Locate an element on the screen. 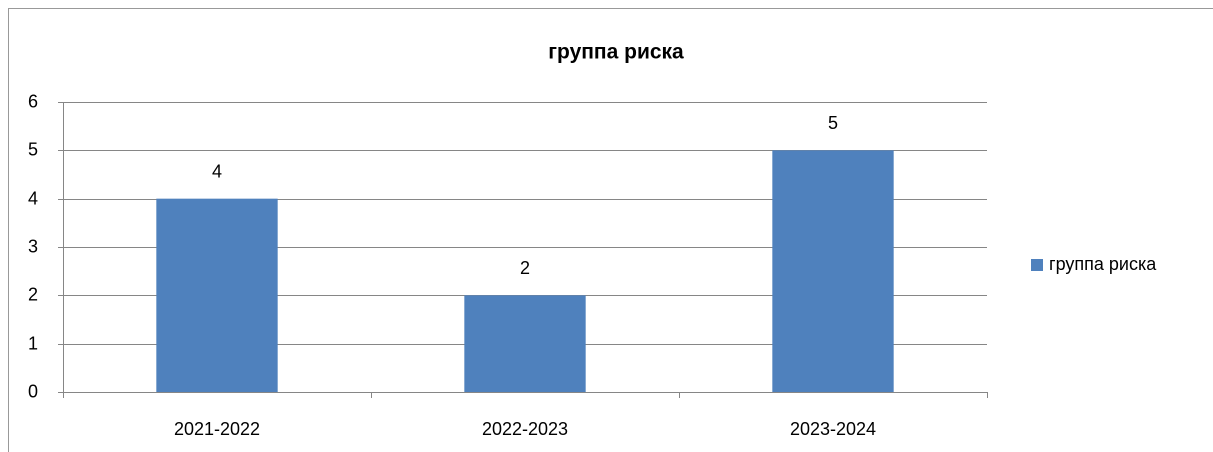 The image size is (1213, 452). y-tick-label: 6 is located at coordinates (33, 101).